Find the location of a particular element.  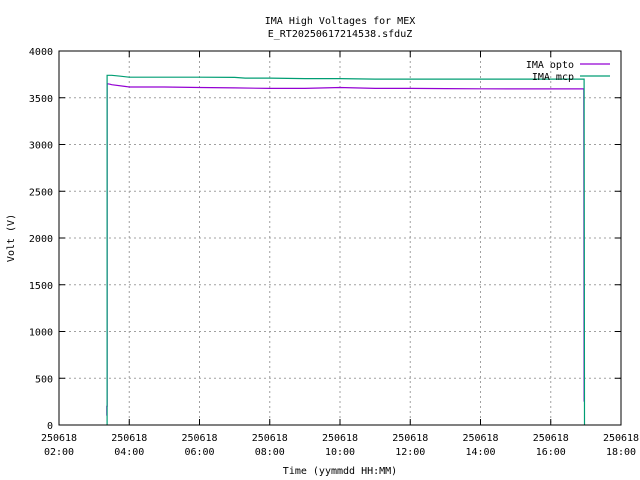

y-tick-label: 1000 is located at coordinates (41, 333).